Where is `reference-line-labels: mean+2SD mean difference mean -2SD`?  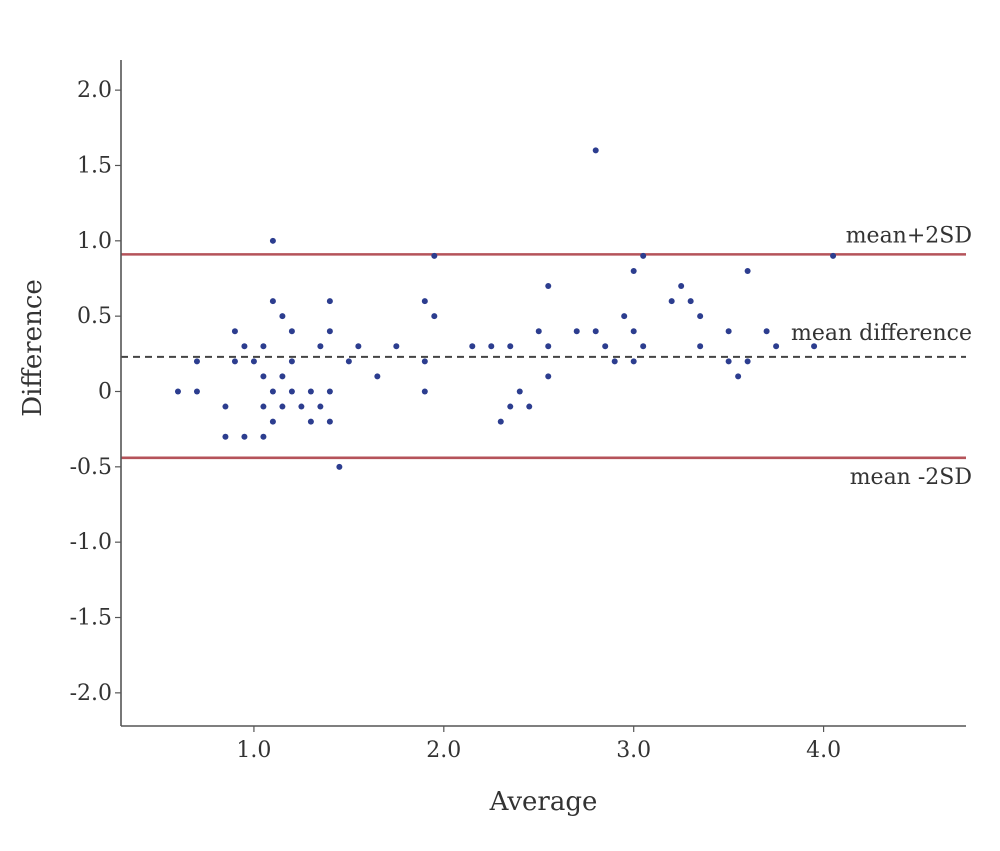 reference-line-labels: mean+2SD mean difference mean -2SD is located at coordinates (881, 356).